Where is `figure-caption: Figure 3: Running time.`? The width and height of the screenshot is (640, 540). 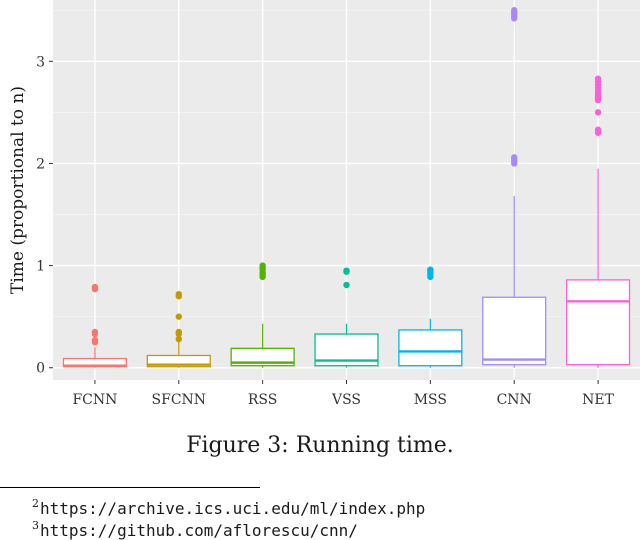 figure-caption: Figure 3: Running time. is located at coordinates (320, 445).